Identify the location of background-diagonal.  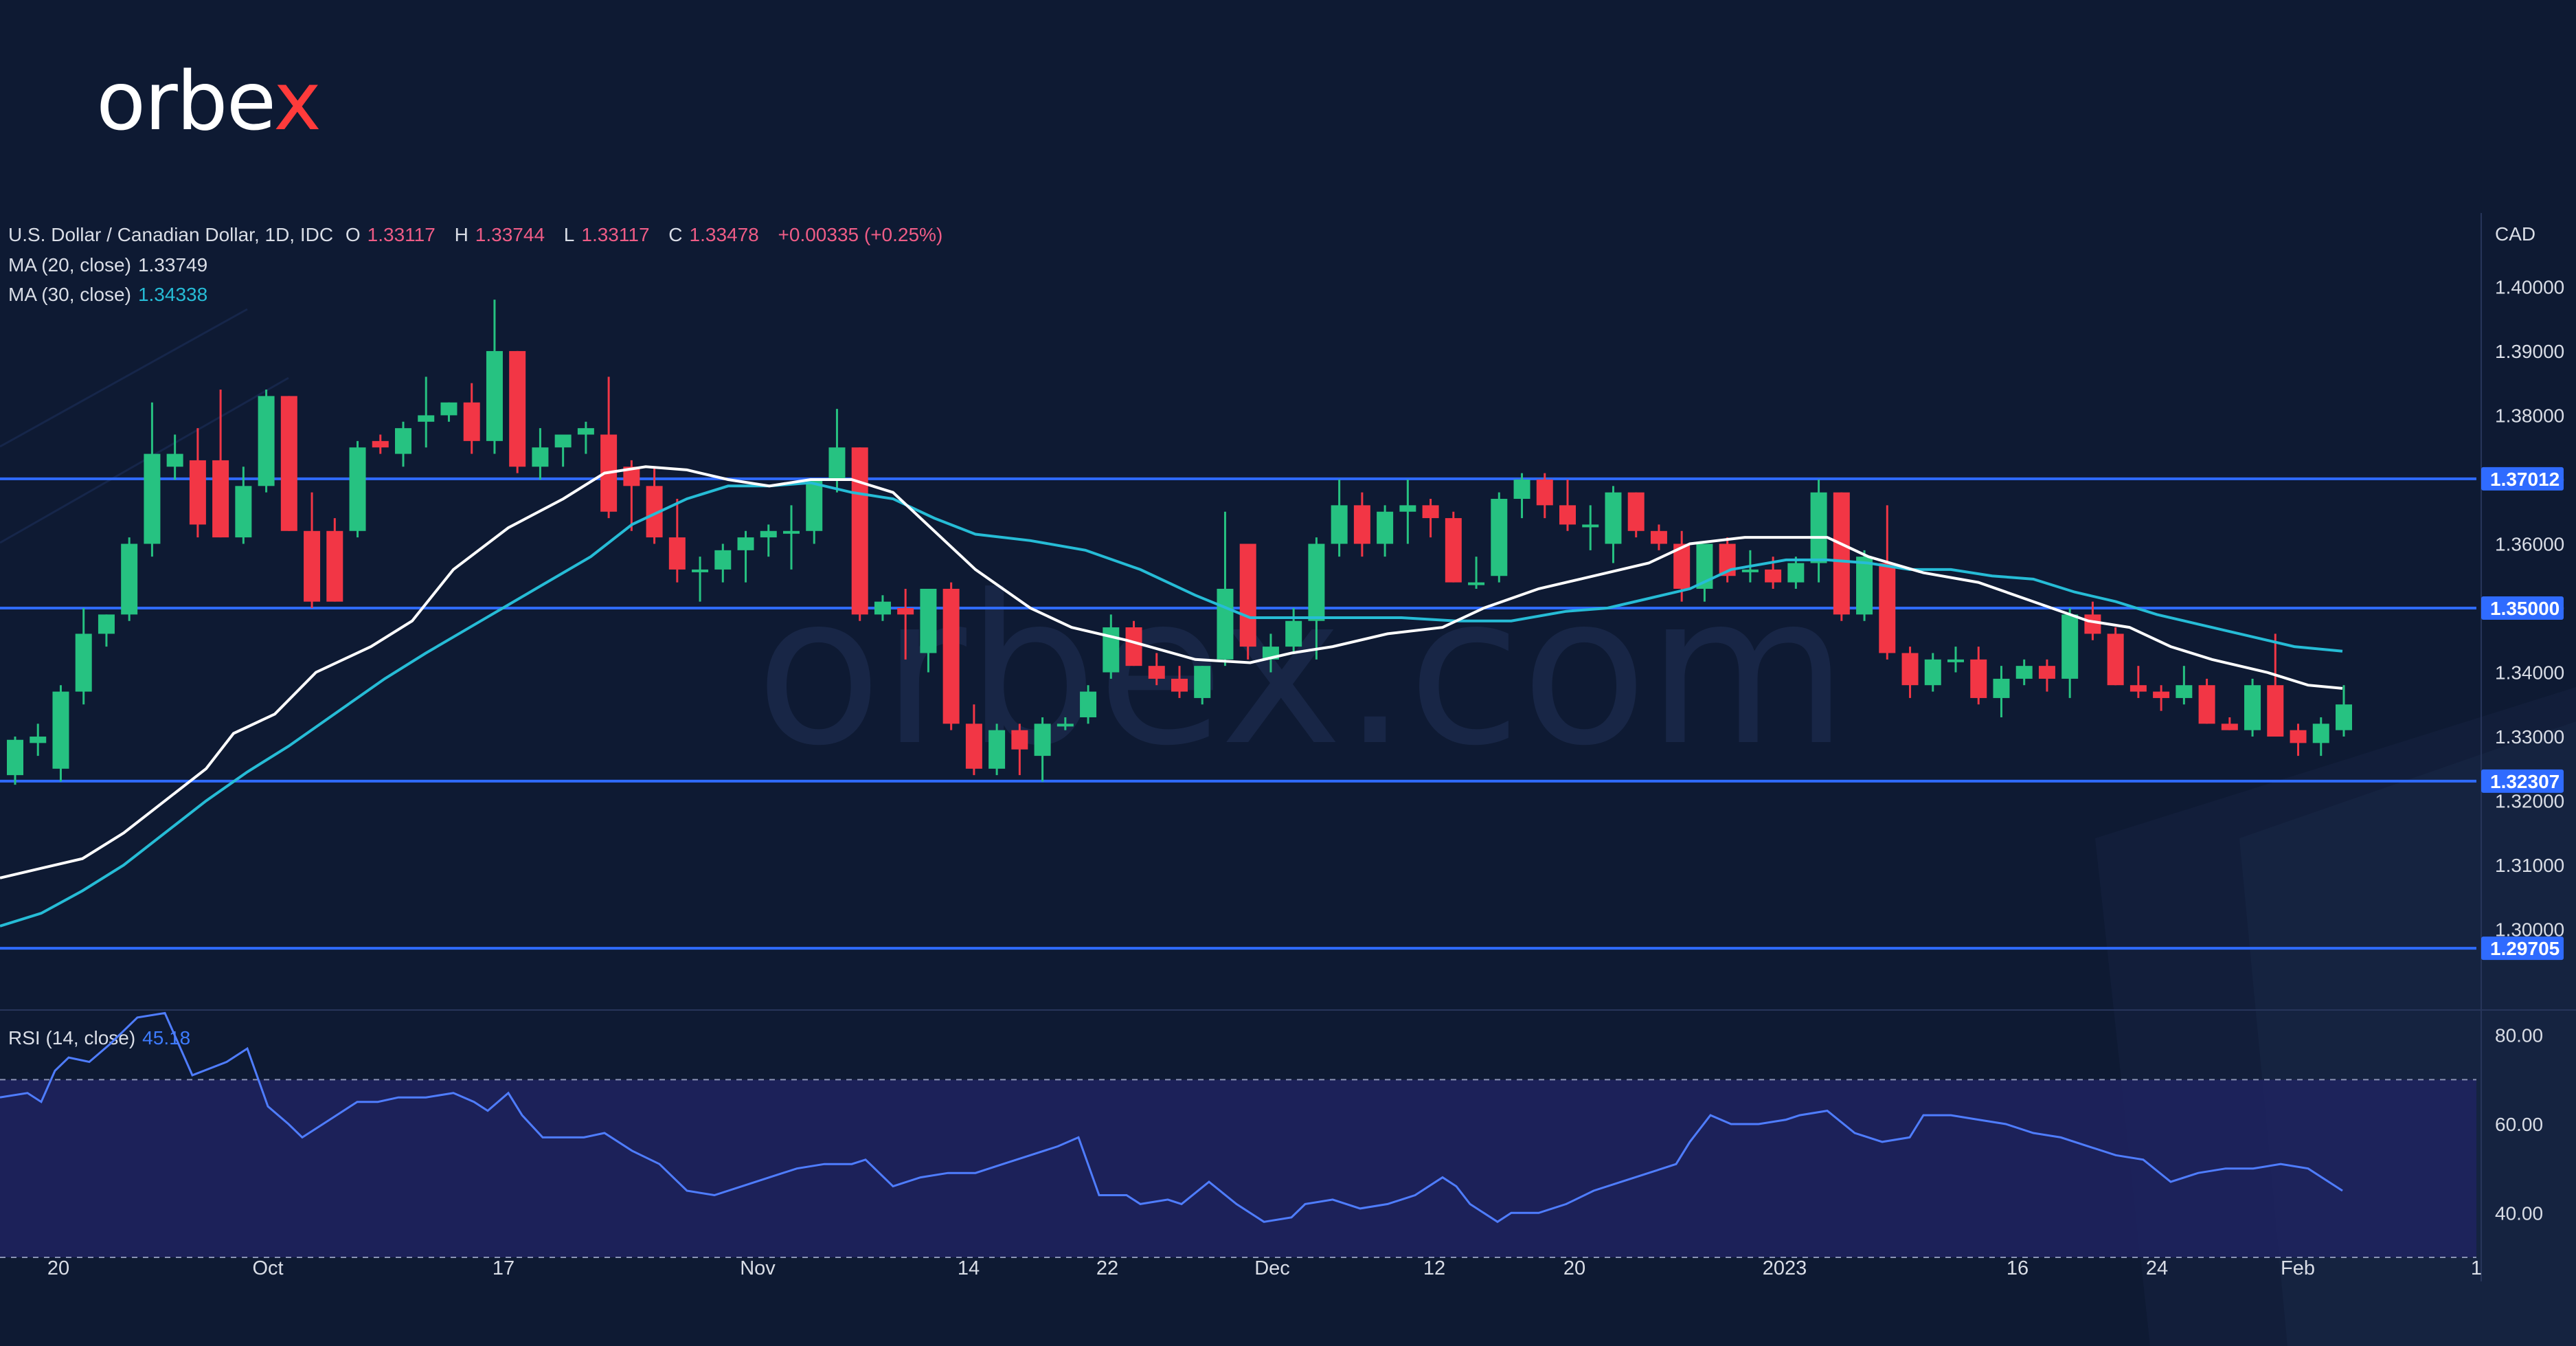
(124, 378).